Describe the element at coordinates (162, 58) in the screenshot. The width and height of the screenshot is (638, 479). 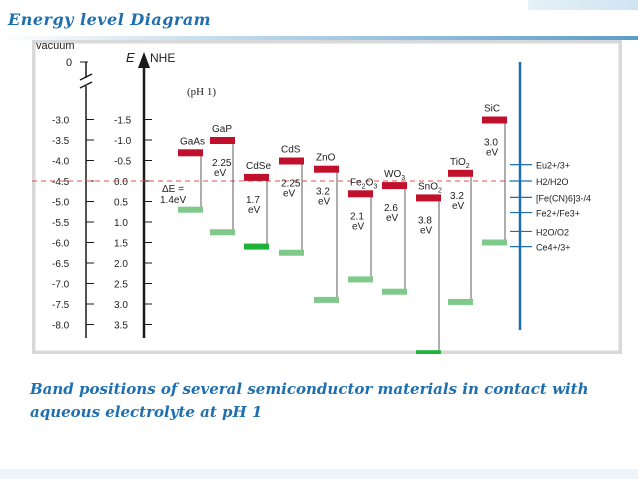
I see `nhe-axis-label: NHE` at that location.